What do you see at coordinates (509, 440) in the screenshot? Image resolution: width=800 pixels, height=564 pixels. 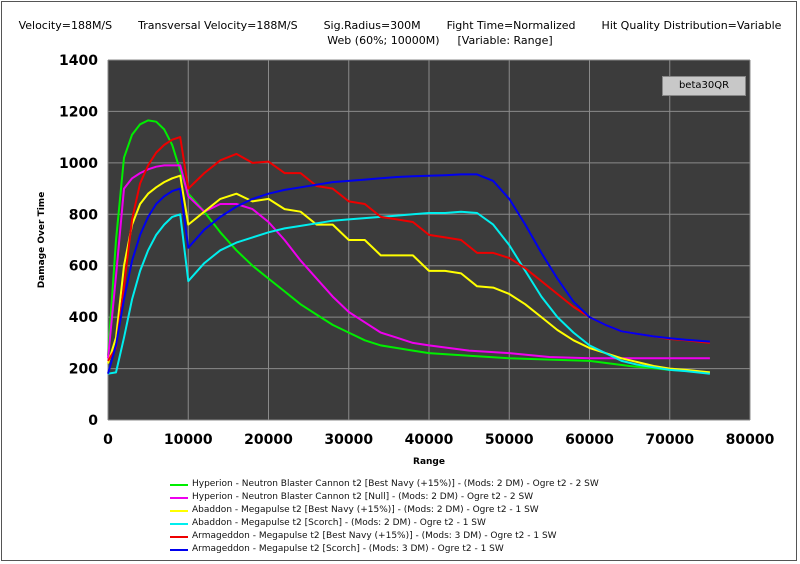 I see `x-tick-label: 50000` at bounding box center [509, 440].